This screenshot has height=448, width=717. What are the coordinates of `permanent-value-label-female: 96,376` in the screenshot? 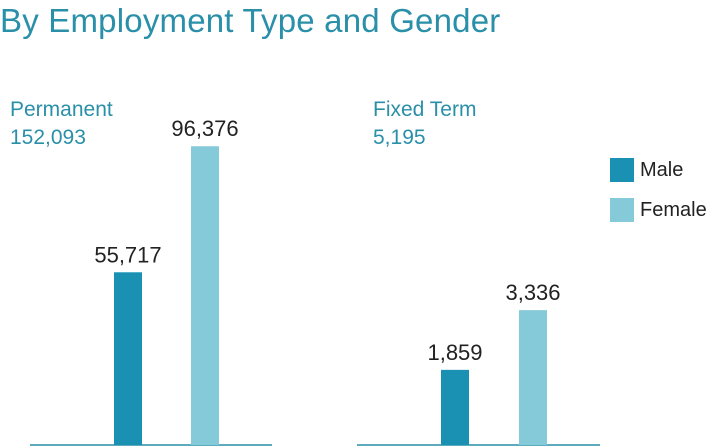 It's located at (204, 128).